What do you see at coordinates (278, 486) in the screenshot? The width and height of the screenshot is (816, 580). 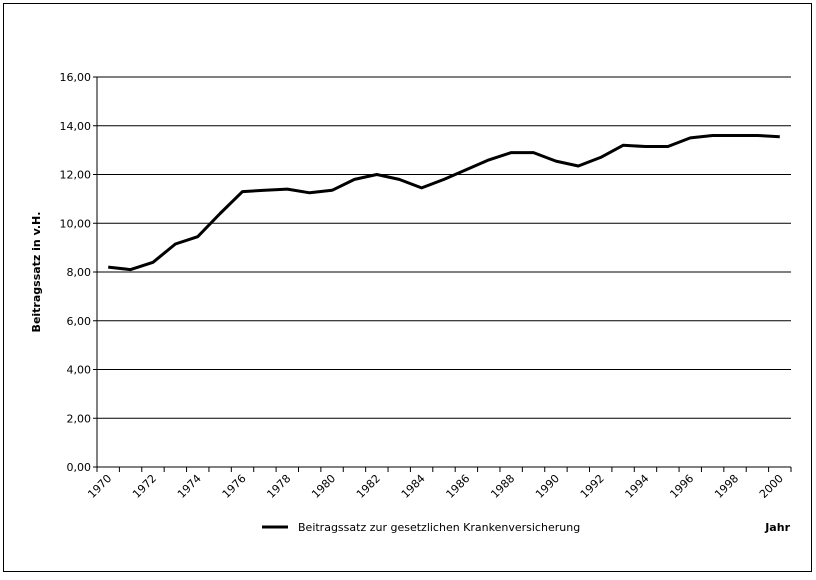 I see `x-tick-label: 1978` at bounding box center [278, 486].